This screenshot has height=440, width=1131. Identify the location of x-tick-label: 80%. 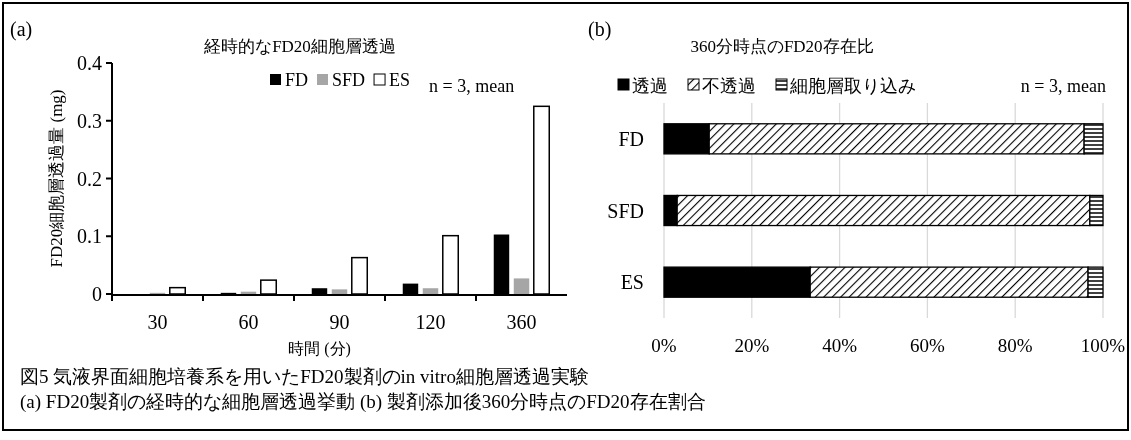
(1015, 345).